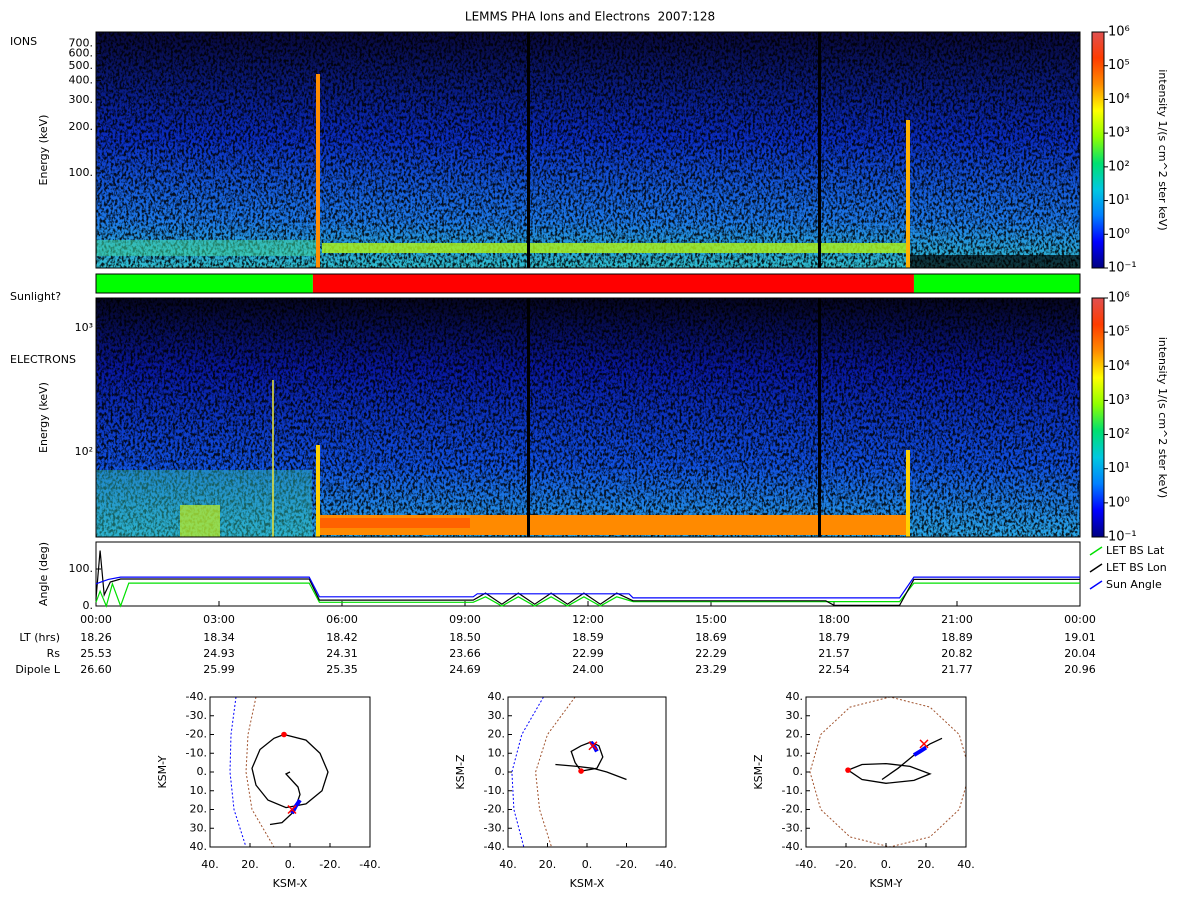 Image resolution: width=1200 pixels, height=900 pixels. What do you see at coordinates (593, 746) in the screenshot?
I see `end-marker` at bounding box center [593, 746].